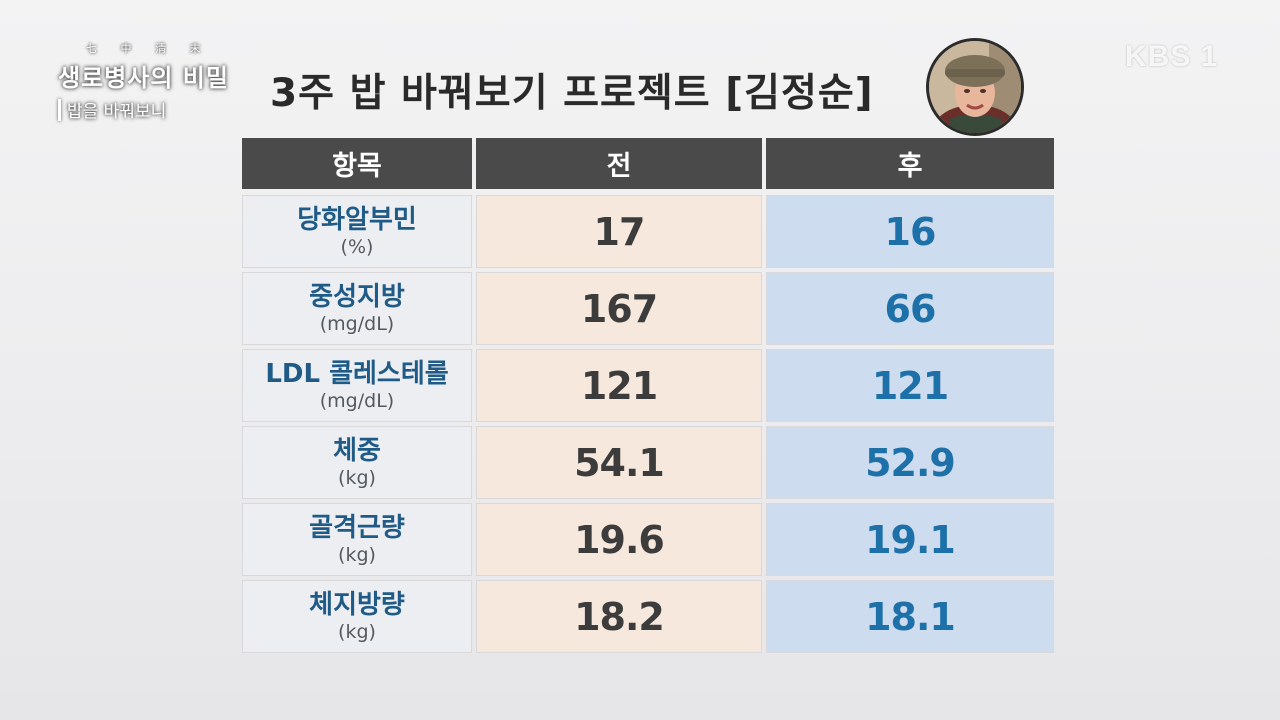 Image resolution: width=1280 pixels, height=720 pixels. Describe the element at coordinates (117, 112) in the screenshot. I see `program-logo-subtitle: 밥을 바꿔보니` at that location.